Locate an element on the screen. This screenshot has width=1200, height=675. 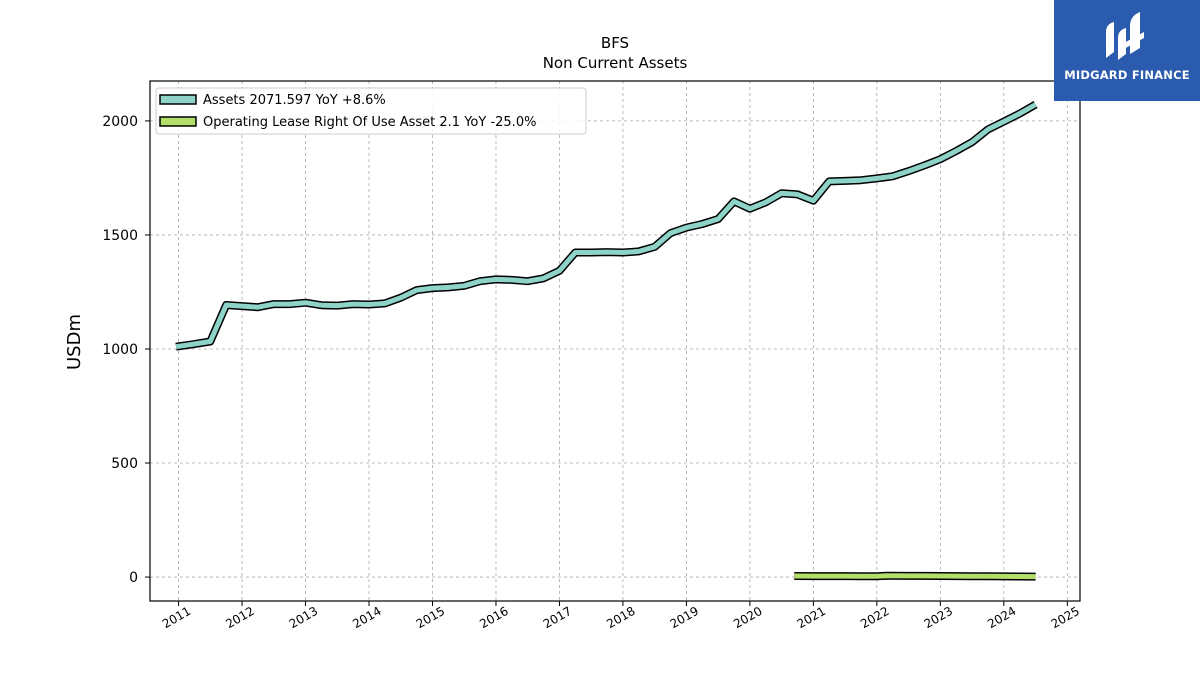
x-tick-label: 2022 is located at coordinates (874, 617).